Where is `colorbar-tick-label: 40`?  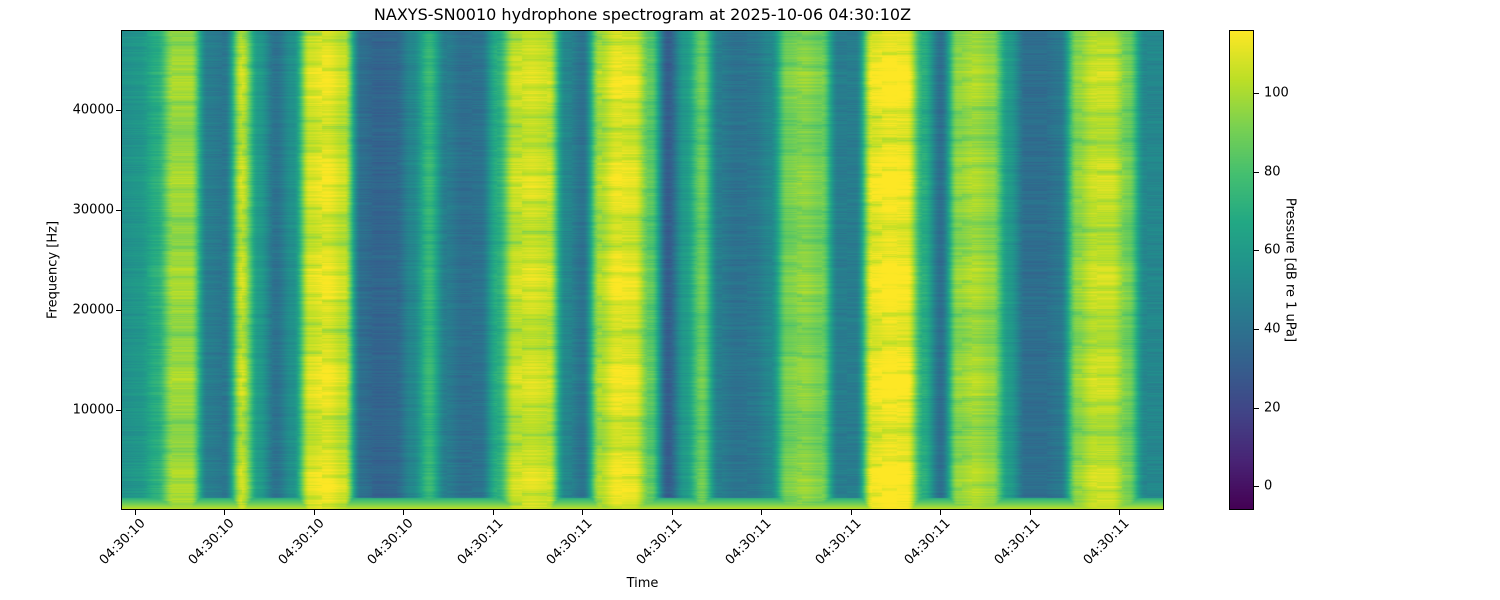
colorbar-tick-label: 40 is located at coordinates (1272, 329).